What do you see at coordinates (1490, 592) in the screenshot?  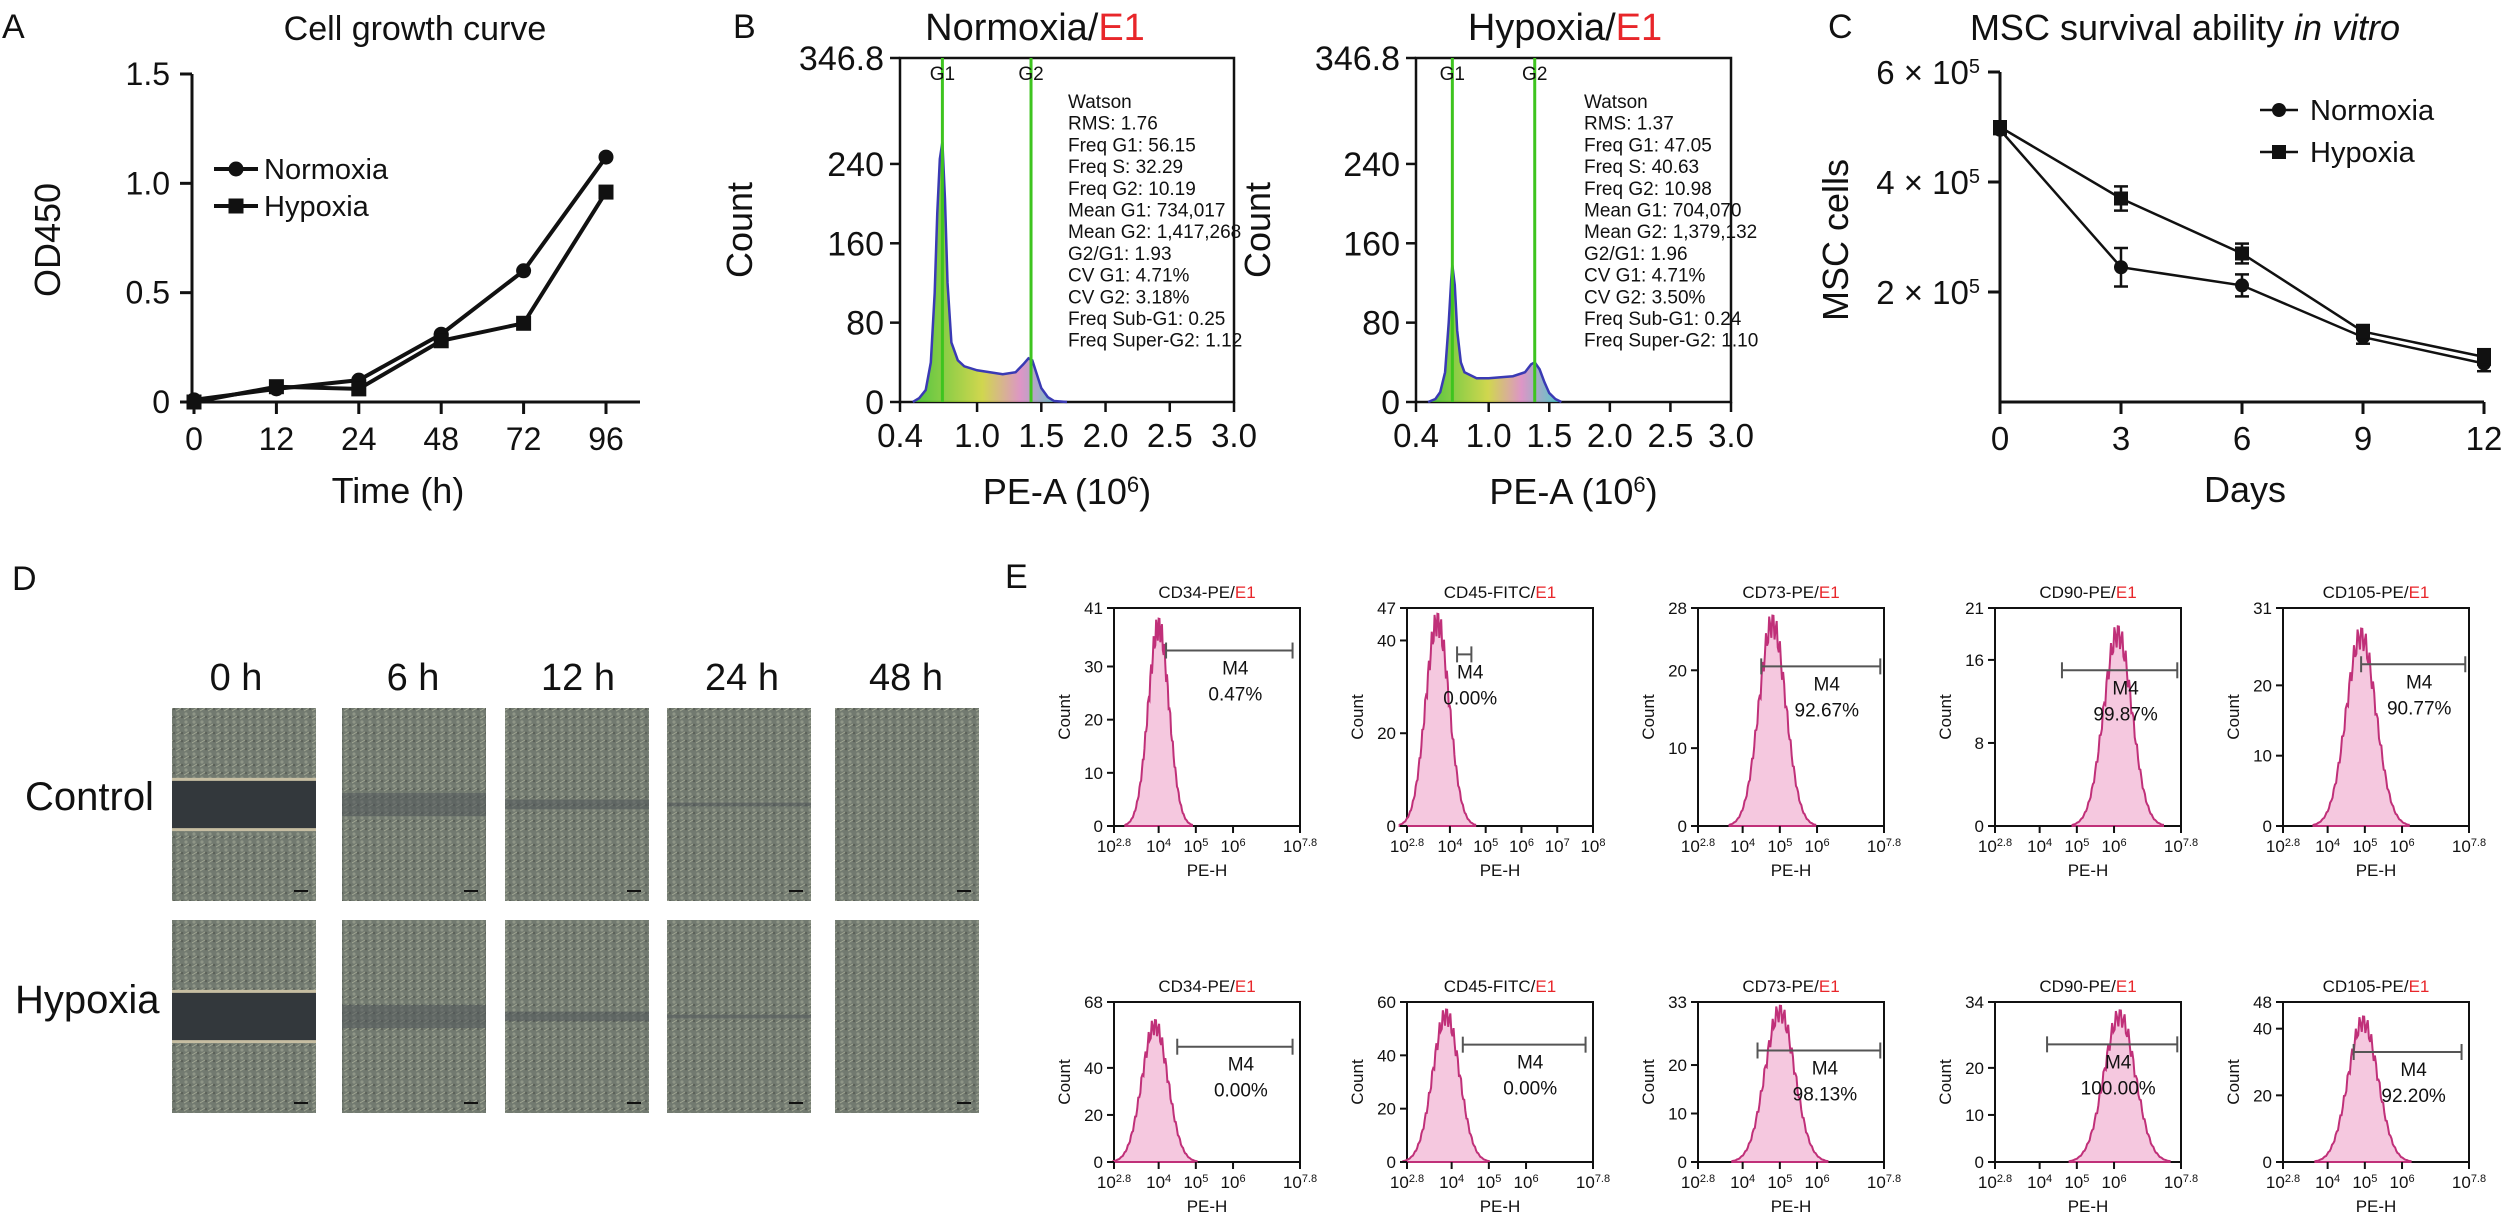 I see `flow-title-part: CD45-FITC/` at bounding box center [1490, 592].